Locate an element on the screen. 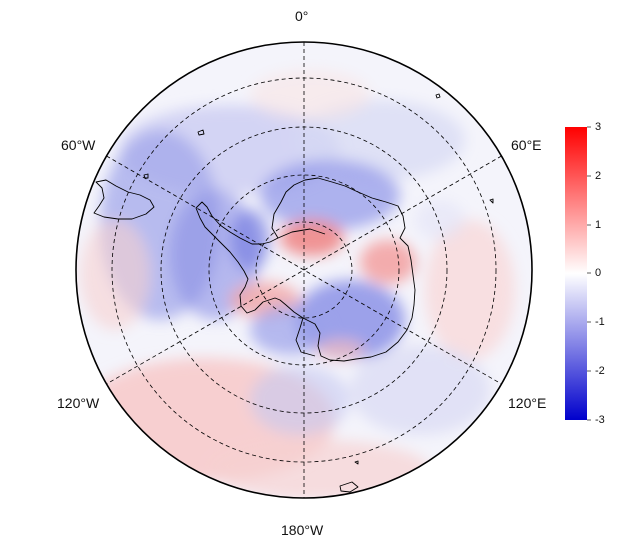 This screenshot has height=552, width=625. colorbar-tick: -1 is located at coordinates (600, 322).